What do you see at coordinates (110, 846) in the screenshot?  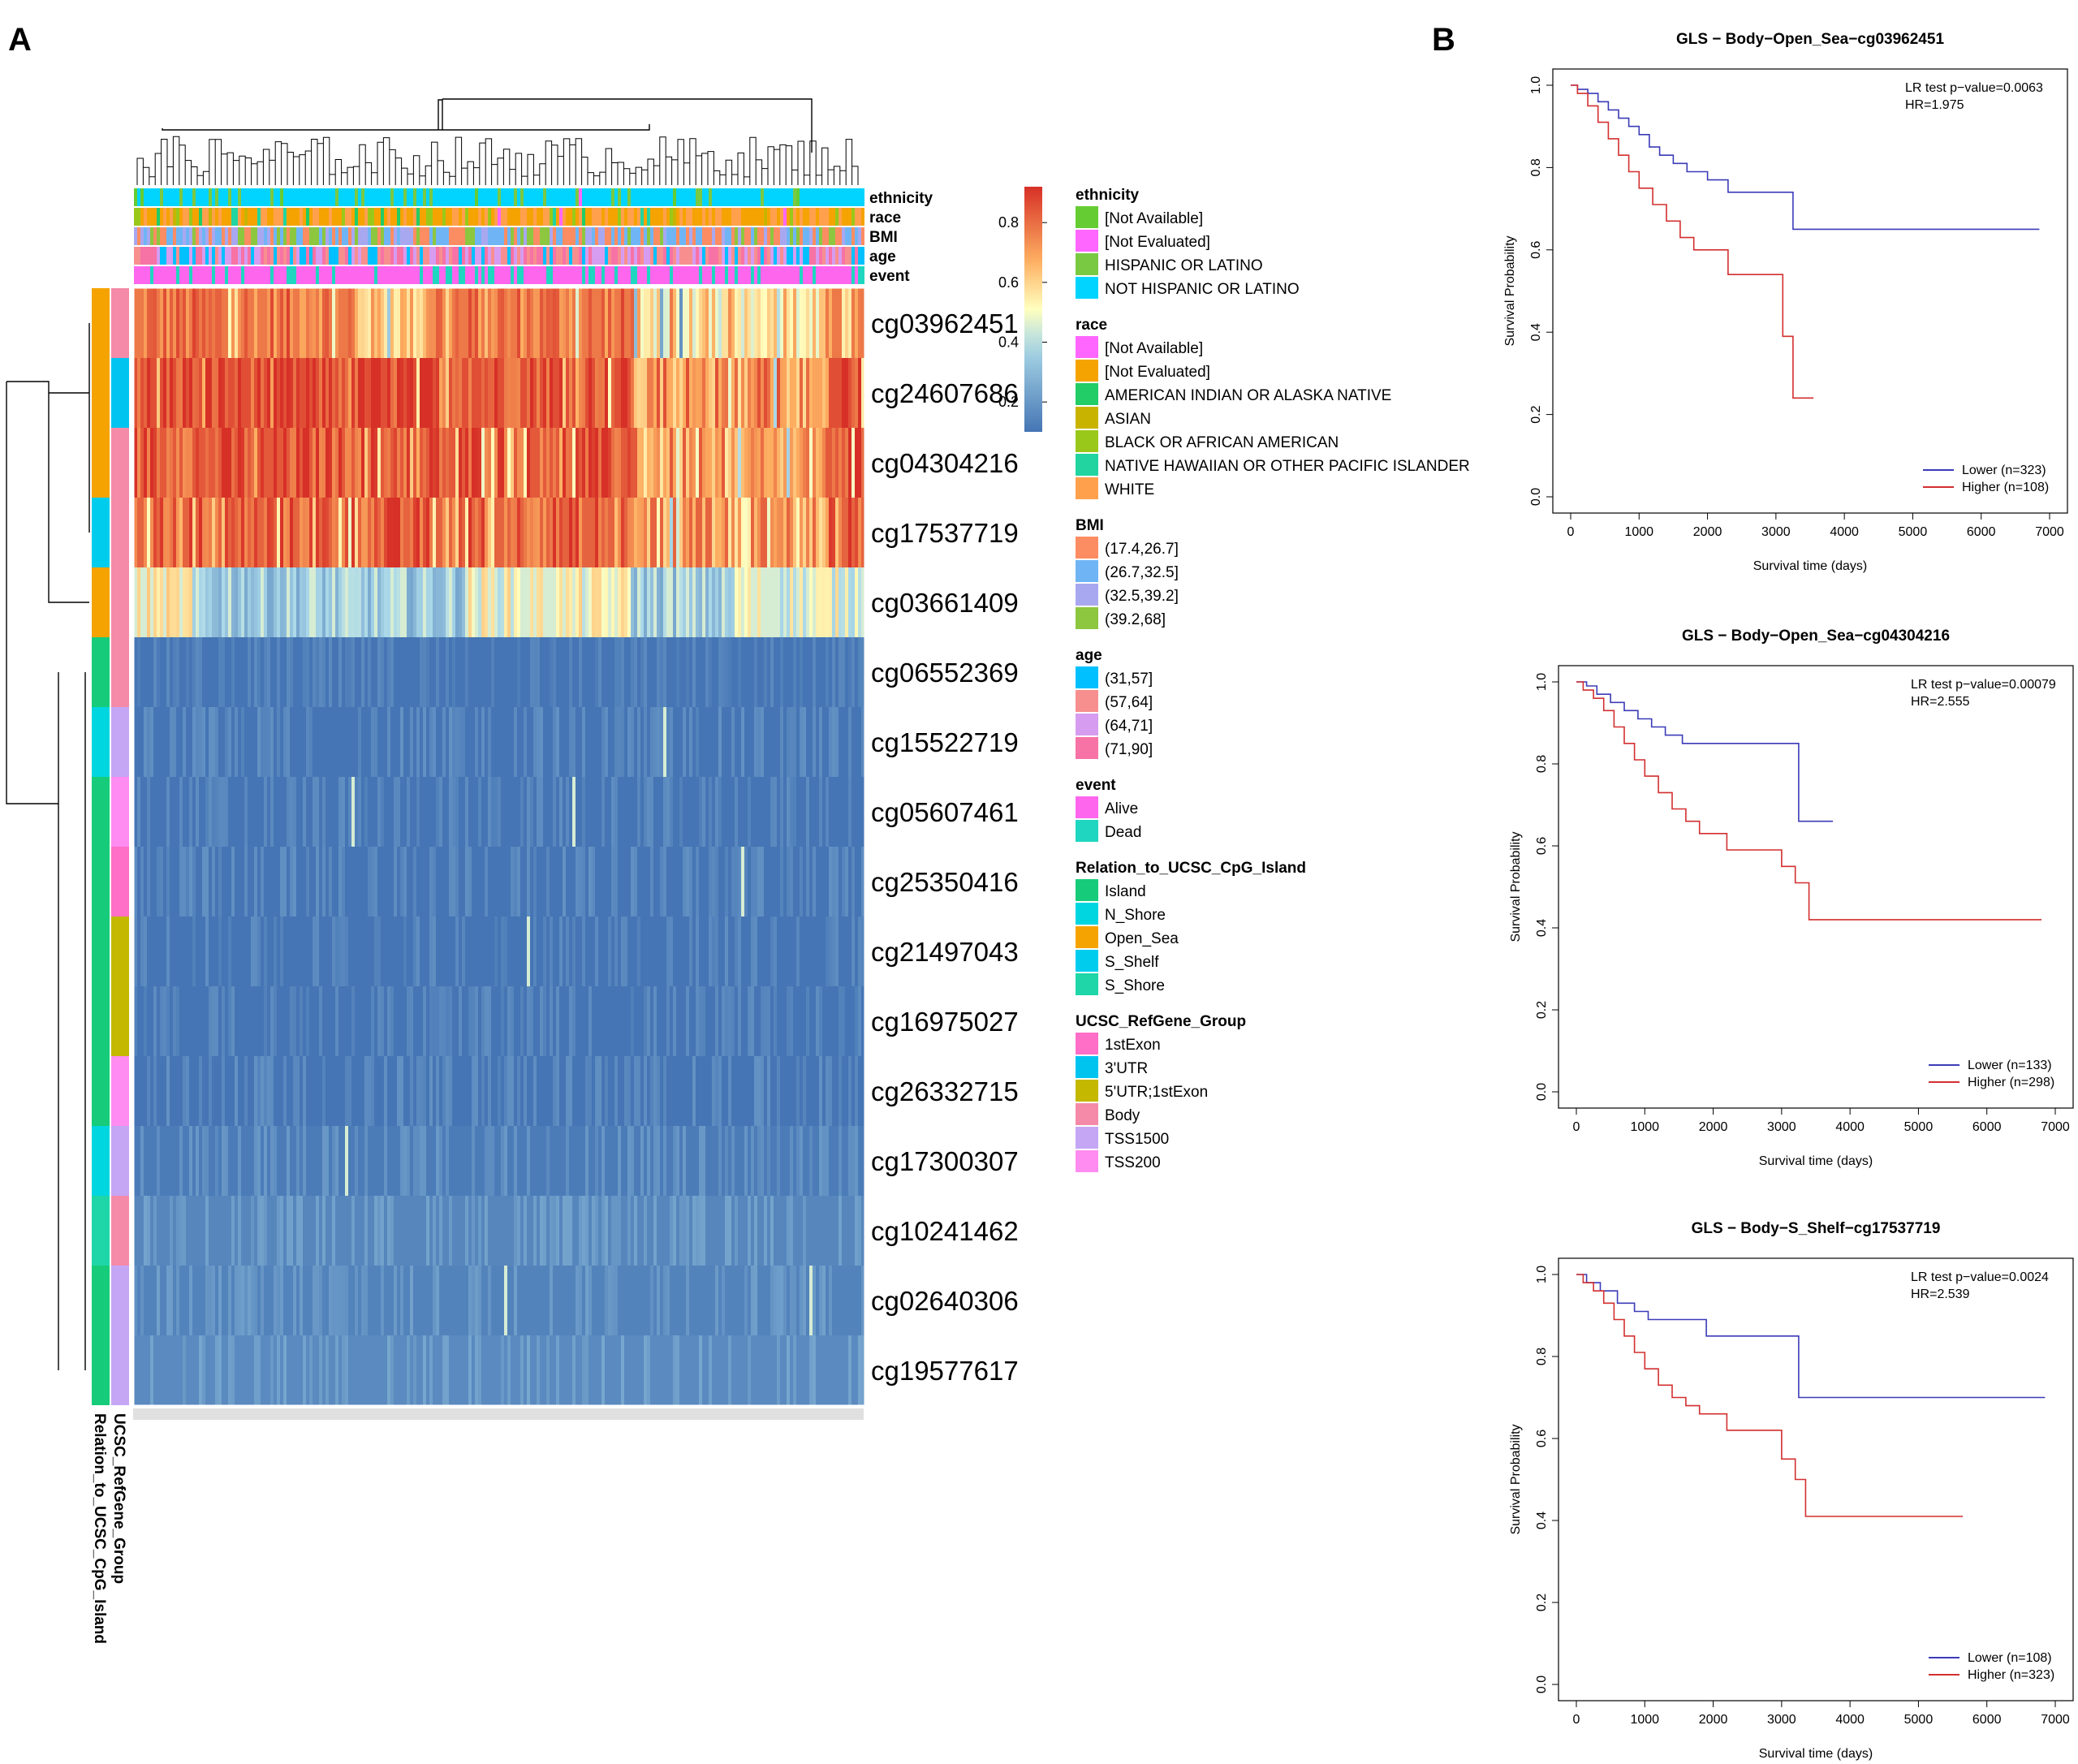 I see `row-annotation-bars` at bounding box center [110, 846].